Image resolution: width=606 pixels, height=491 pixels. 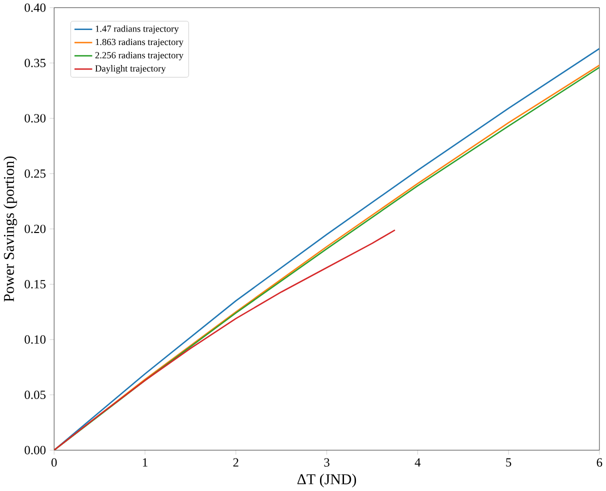 I want to click on y-tick-label: 0.35, so click(x=35, y=63).